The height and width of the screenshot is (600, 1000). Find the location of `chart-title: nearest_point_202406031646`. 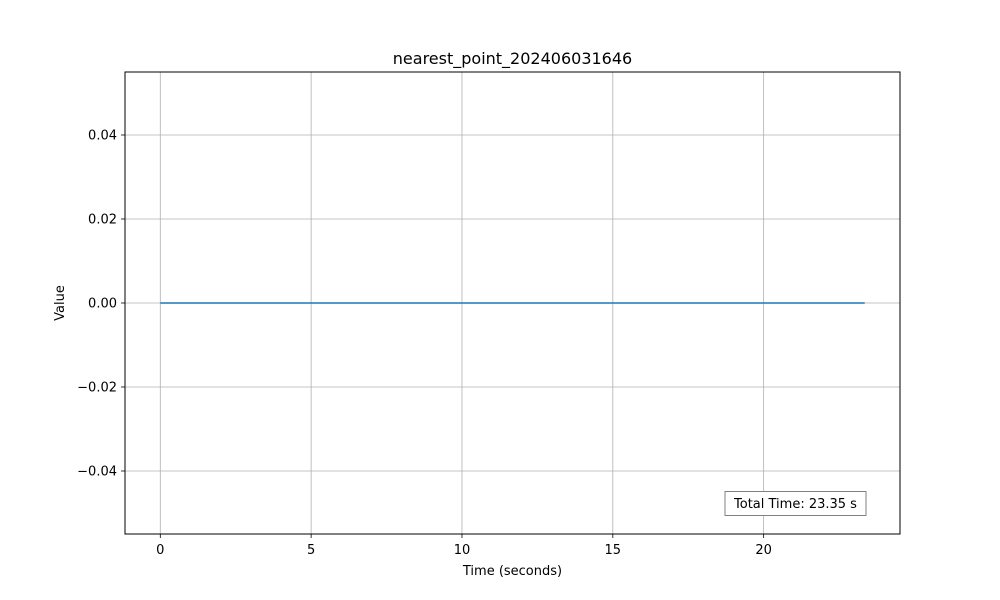

chart-title: nearest_point_202406031646 is located at coordinates (512, 59).